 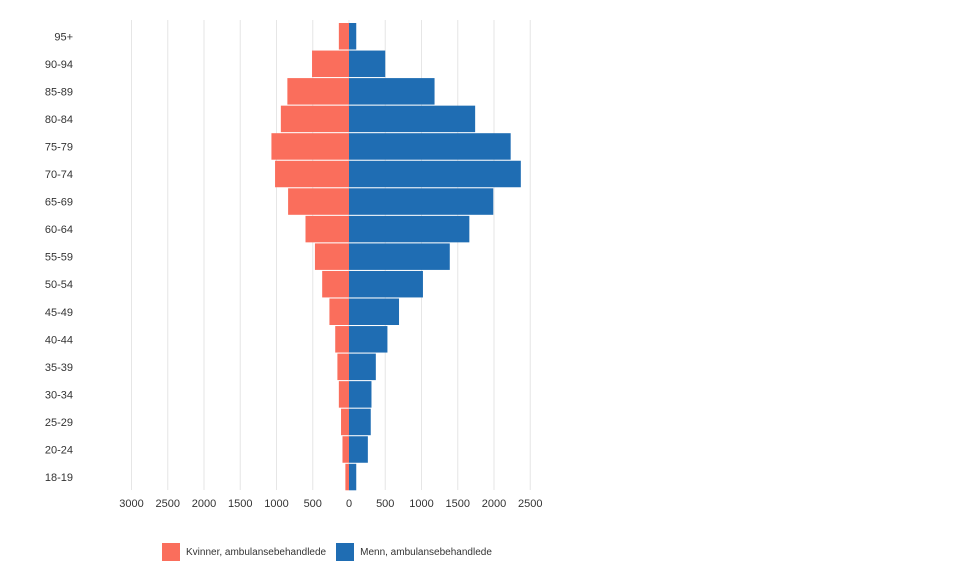 I want to click on legend-label-men: Menn, ambulansebehandlede, so click(x=426, y=552).